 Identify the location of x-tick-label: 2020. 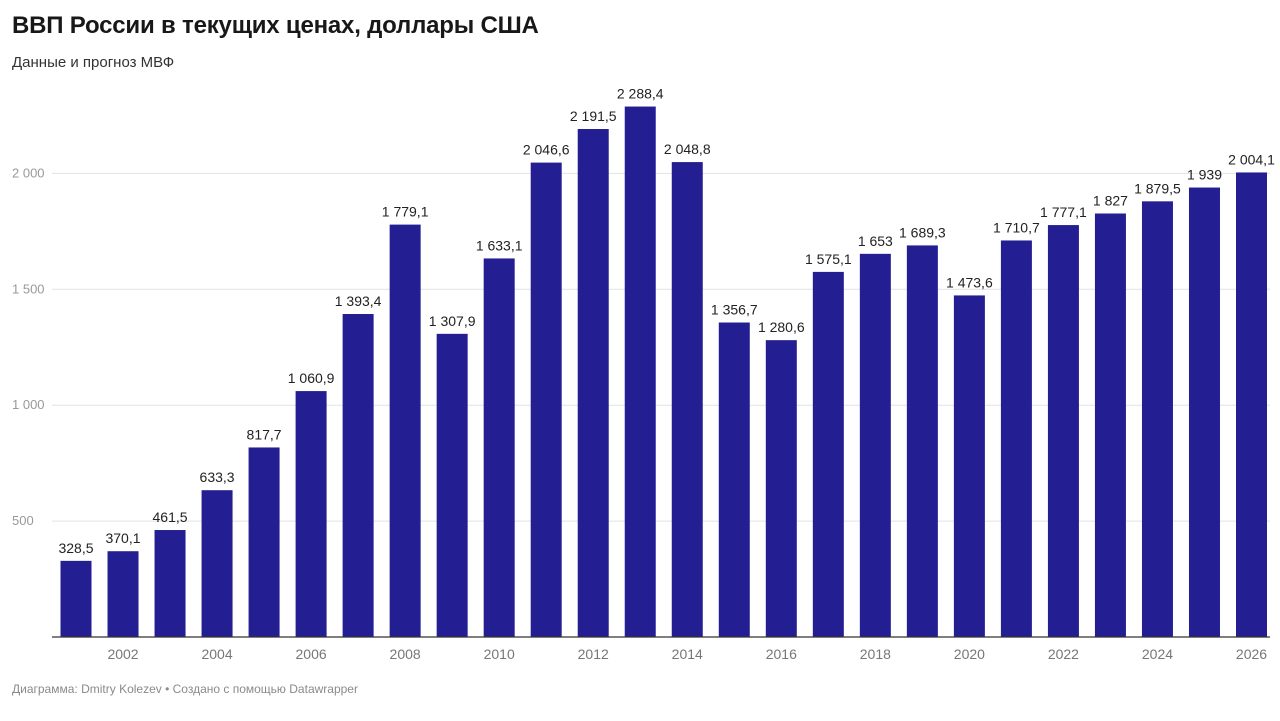
(969, 654).